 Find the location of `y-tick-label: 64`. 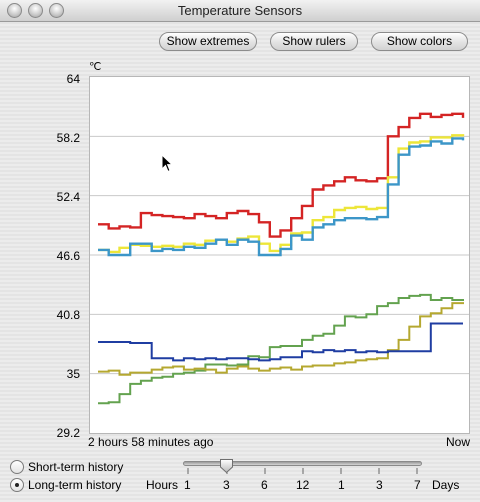

y-tick-label: 64 is located at coordinates (73, 79).